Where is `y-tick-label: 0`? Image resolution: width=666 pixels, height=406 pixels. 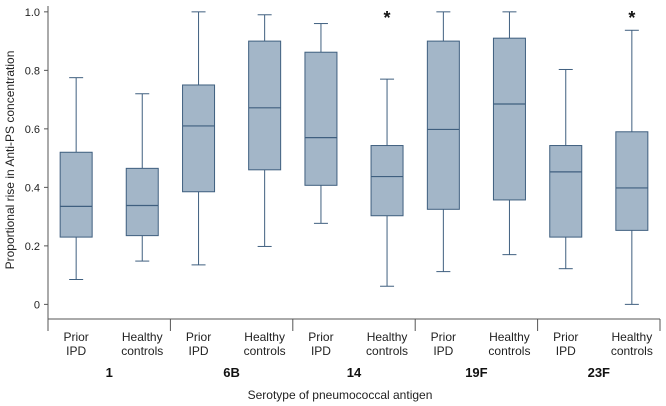
y-tick-label: 0 is located at coordinates (37, 305).